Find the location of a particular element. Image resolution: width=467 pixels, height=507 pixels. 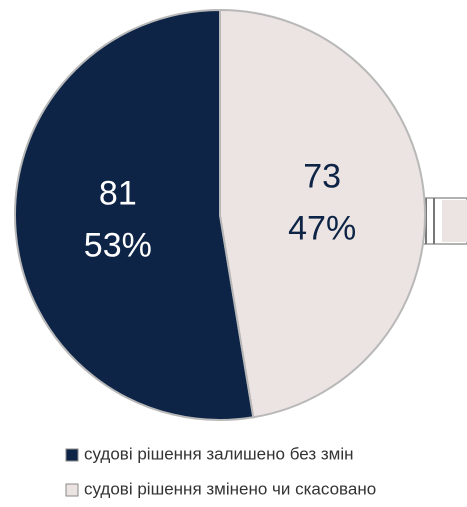

slice-percent-label: 53% is located at coordinates (118, 245).